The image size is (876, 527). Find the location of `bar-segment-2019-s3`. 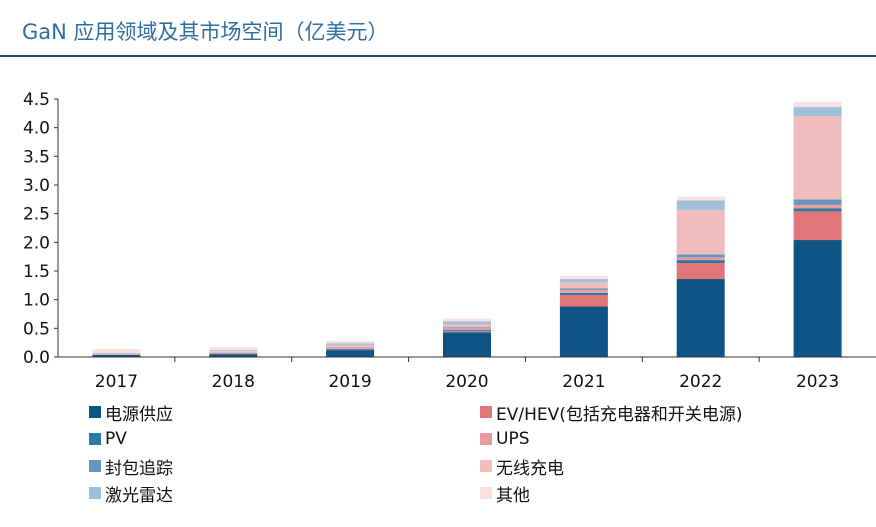

bar-segment-2019-s3 is located at coordinates (350, 348).